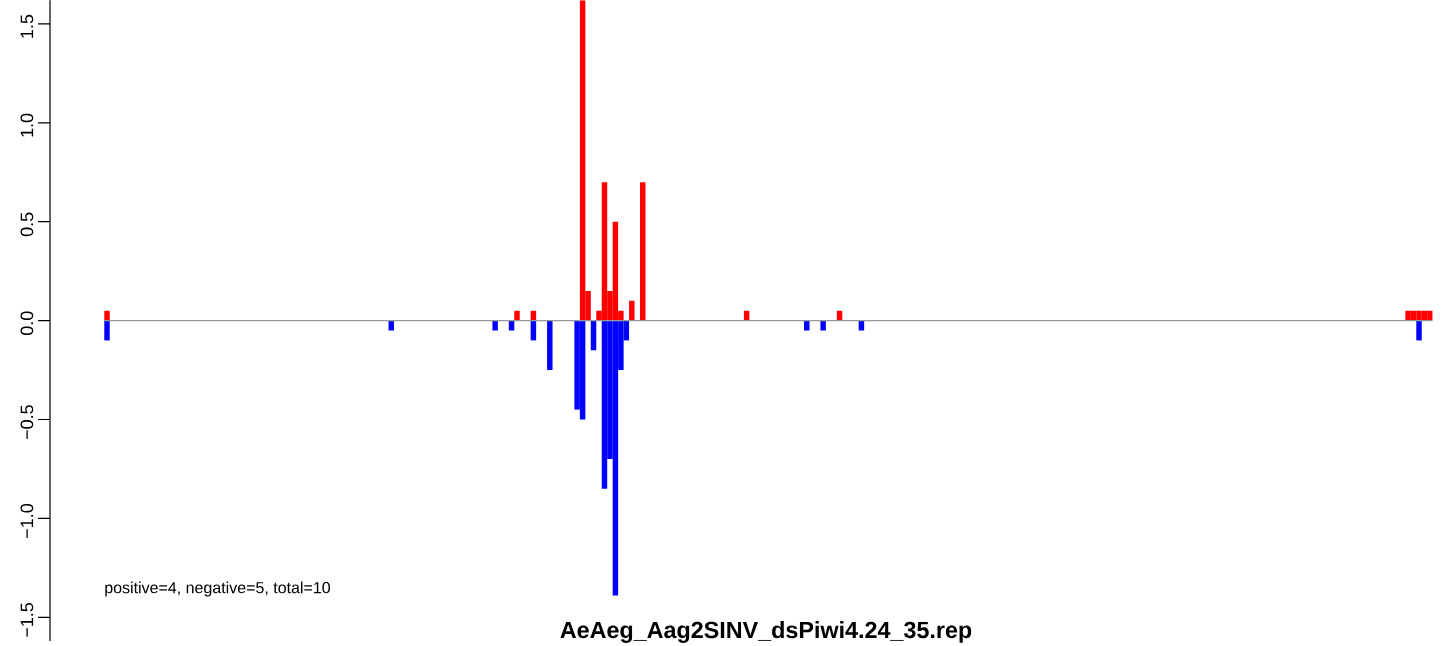 The image size is (1444, 646). I want to click on y-tick-label: 0.0, so click(27, 323).